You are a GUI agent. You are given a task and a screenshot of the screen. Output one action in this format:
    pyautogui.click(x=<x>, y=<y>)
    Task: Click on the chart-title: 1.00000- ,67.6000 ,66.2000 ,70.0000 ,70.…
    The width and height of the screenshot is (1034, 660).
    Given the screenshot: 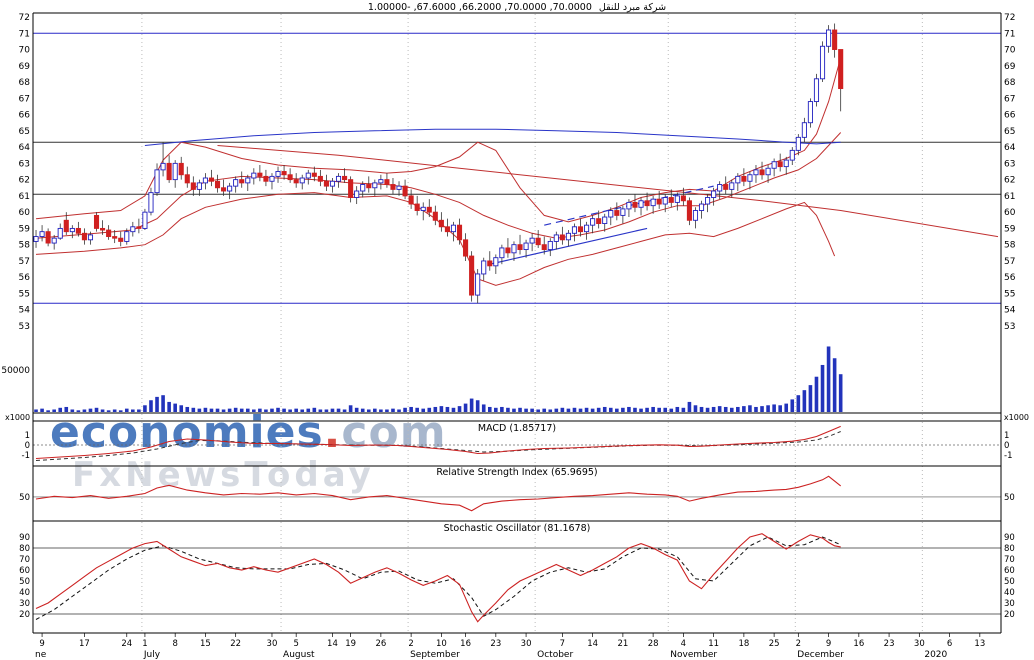 What is the action you would take?
    pyautogui.click(x=517, y=7)
    